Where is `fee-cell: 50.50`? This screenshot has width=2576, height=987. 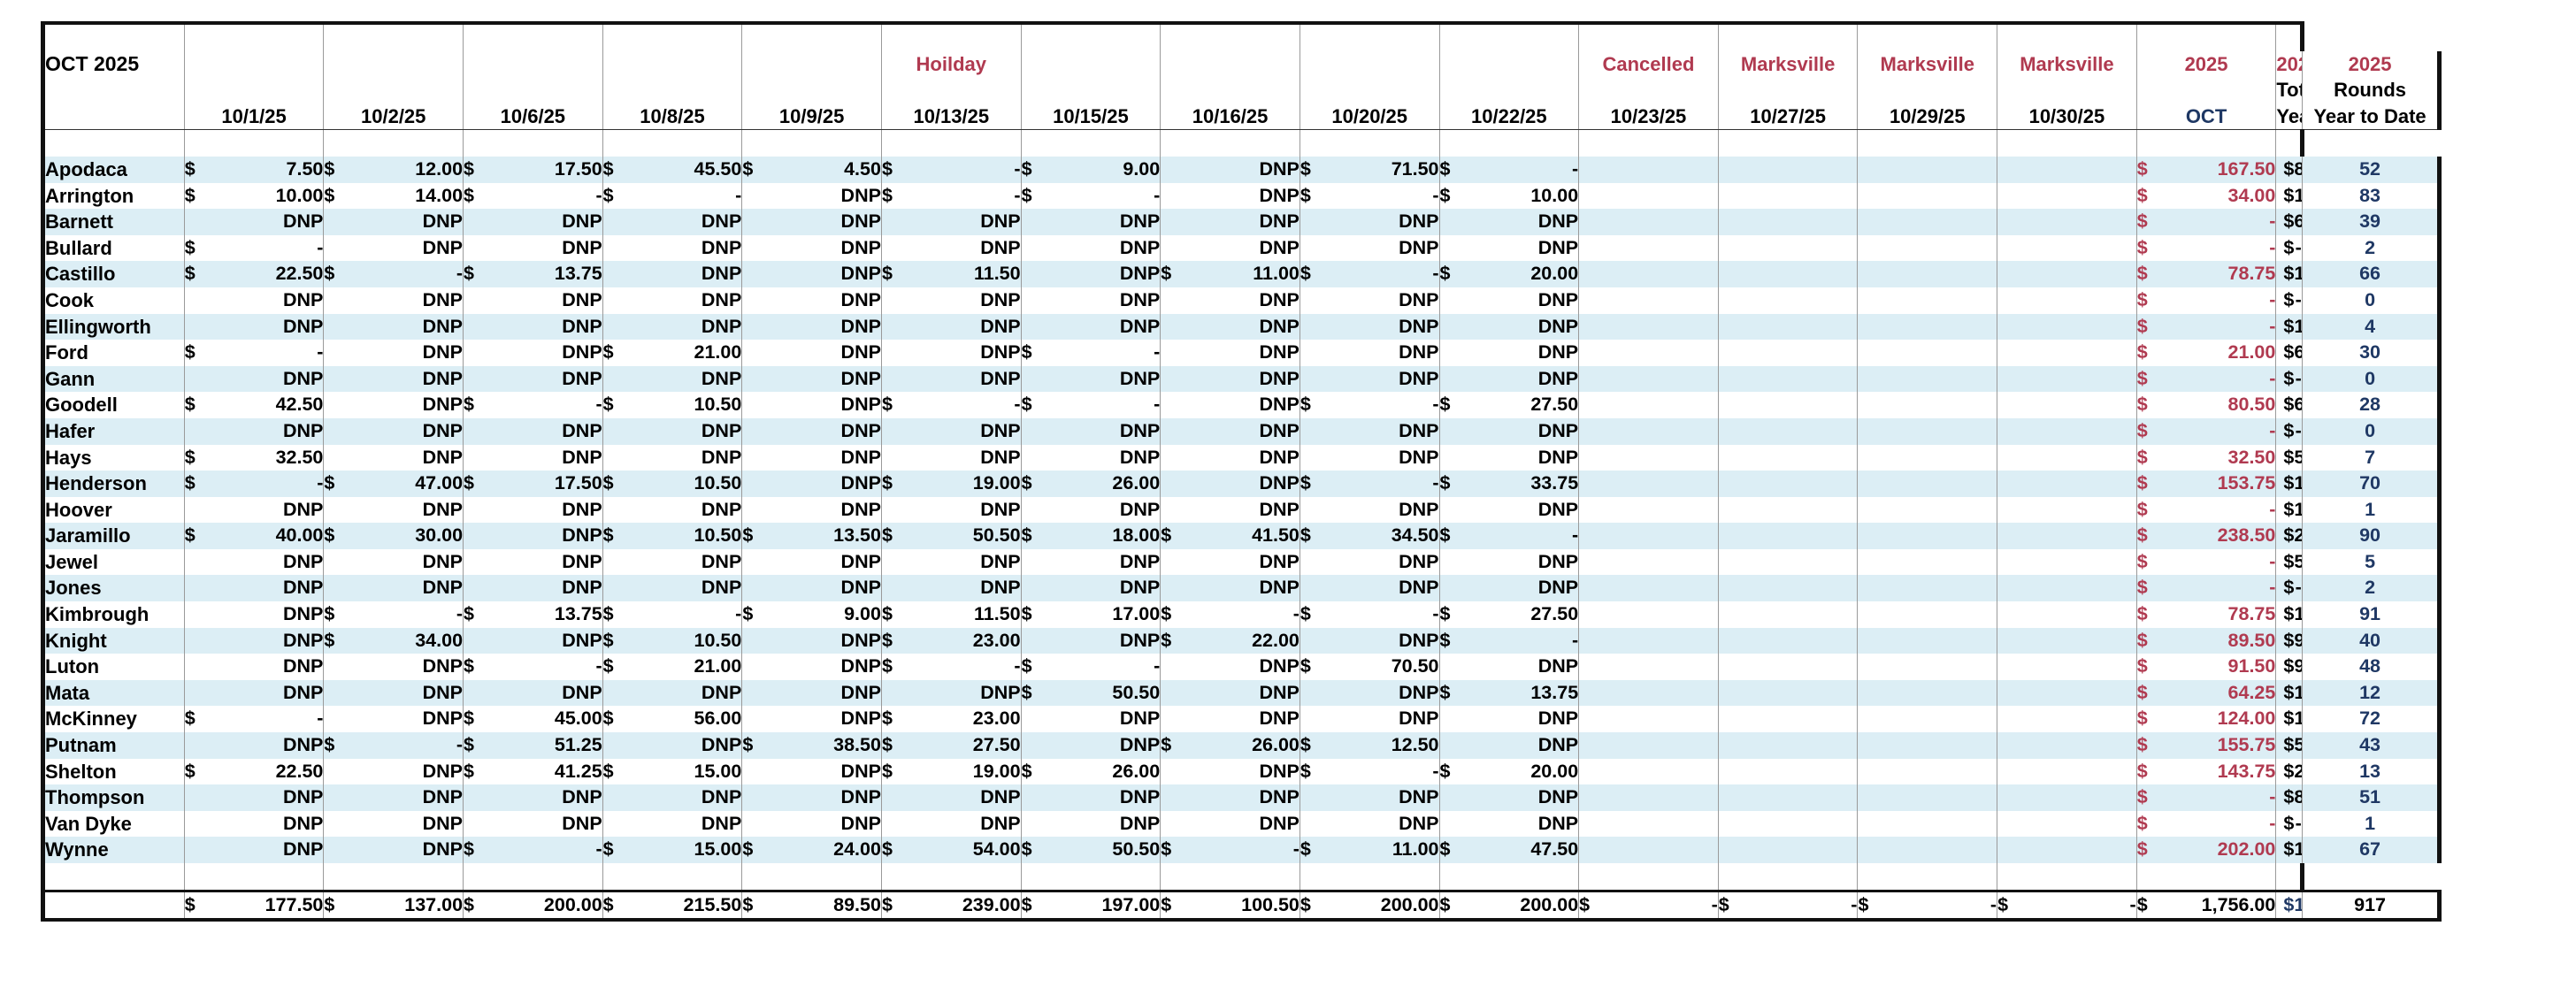 fee-cell: 50.50 is located at coordinates (1104, 850).